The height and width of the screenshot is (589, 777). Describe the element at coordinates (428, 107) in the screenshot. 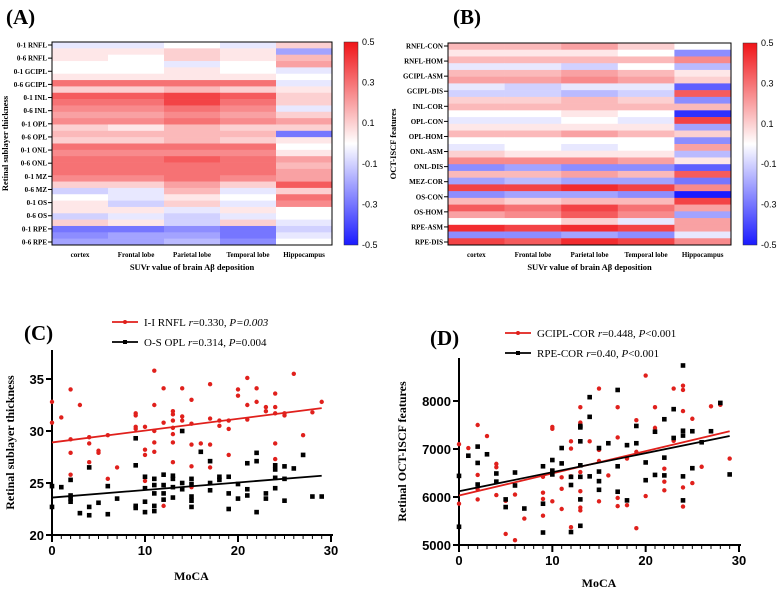

I see `y-tick-label: INL-COR` at that location.